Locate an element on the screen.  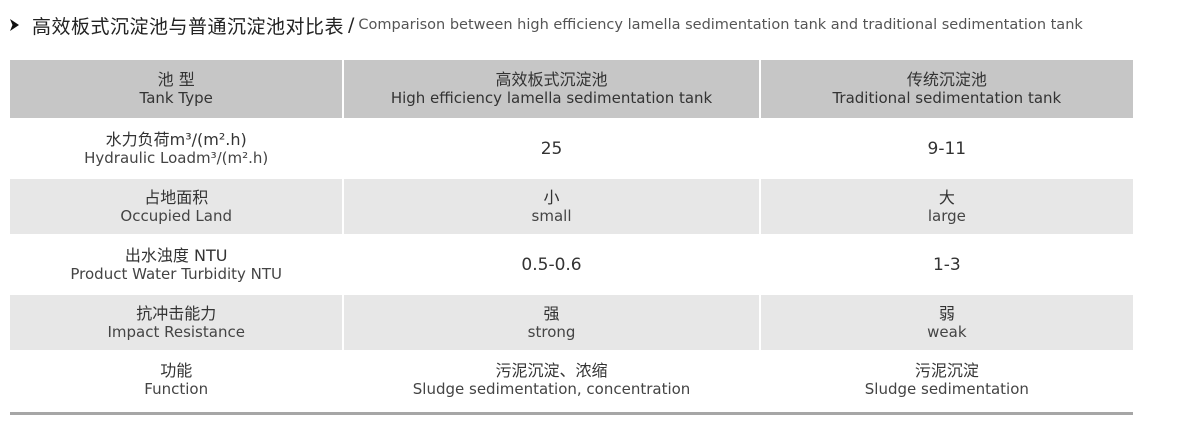
traditional-value: 污泥沉淀 Sludge sedimentation is located at coordinates (946, 380).